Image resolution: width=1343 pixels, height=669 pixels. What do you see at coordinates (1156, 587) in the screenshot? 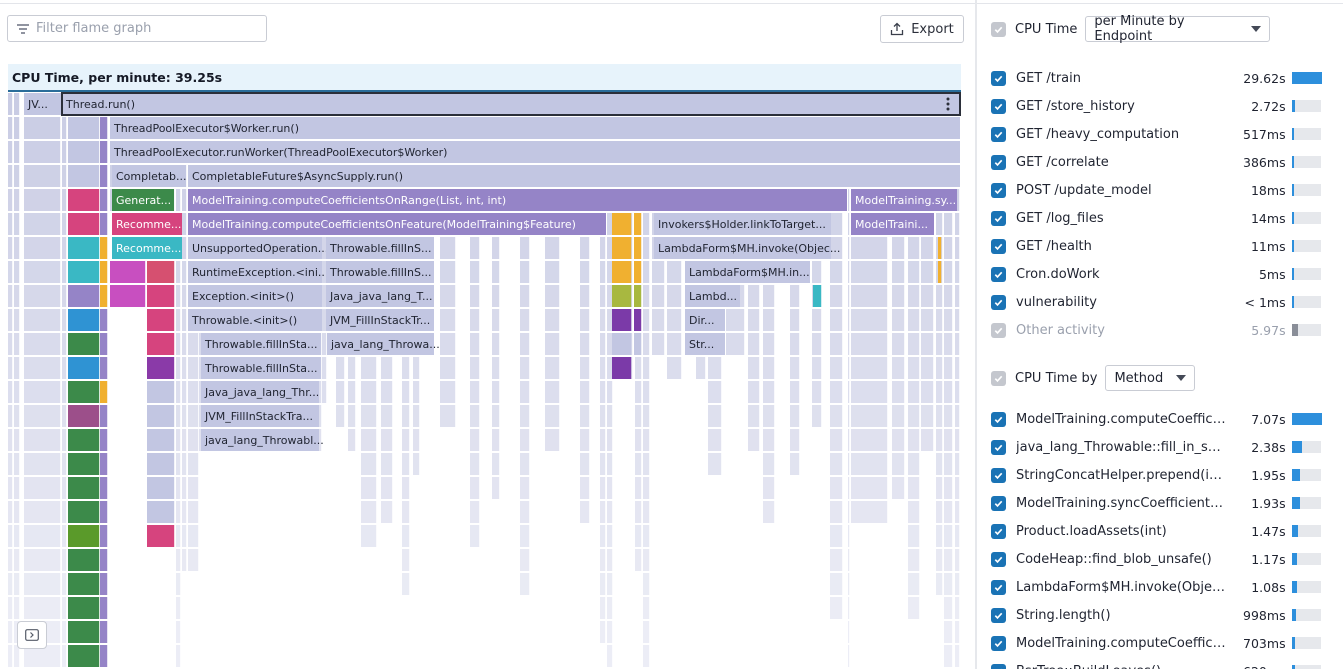
I see `method-row: LambdaForm$MH.invoke(Object,... 1.08s` at bounding box center [1156, 587].